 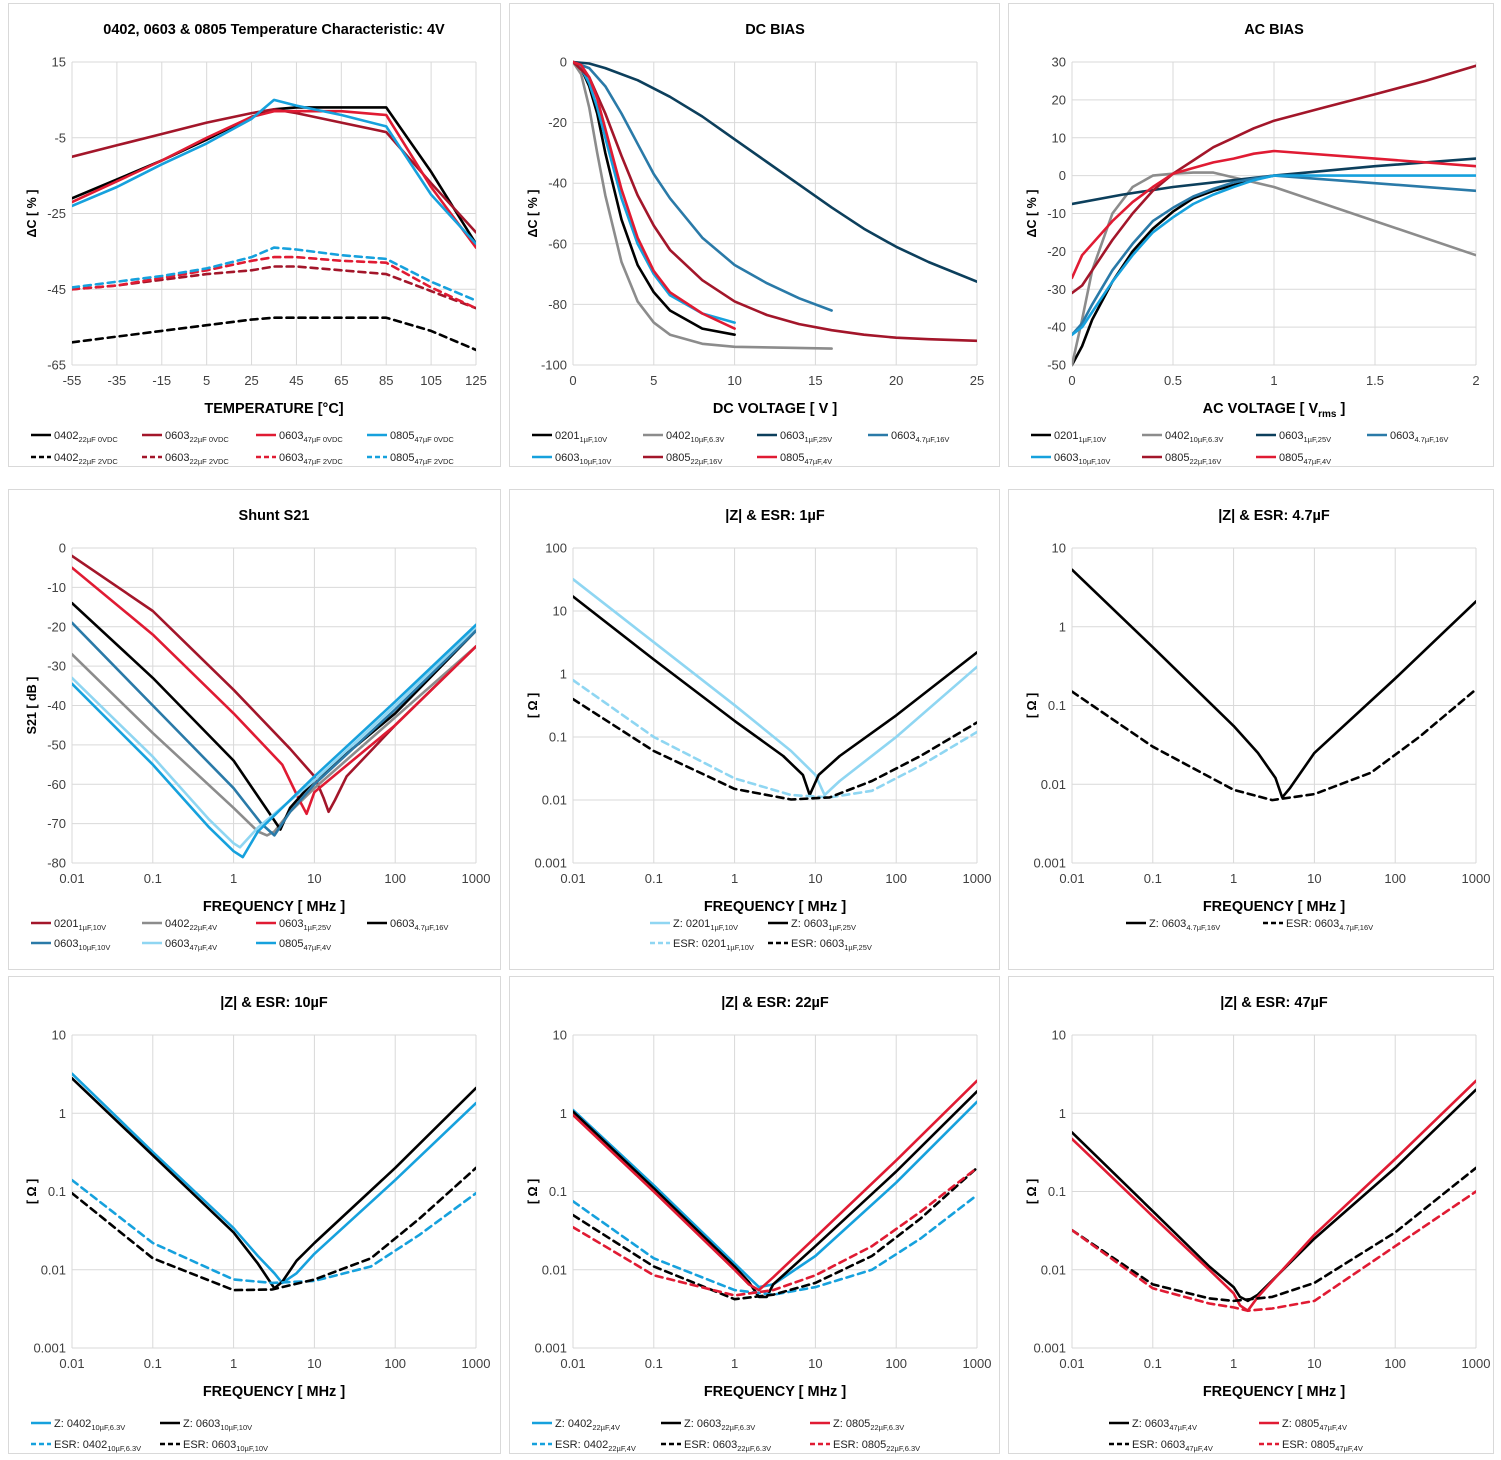 What do you see at coordinates (719, 1425) in the screenshot?
I see `legend-label: Z: 060322µF,6.3V` at bounding box center [719, 1425].